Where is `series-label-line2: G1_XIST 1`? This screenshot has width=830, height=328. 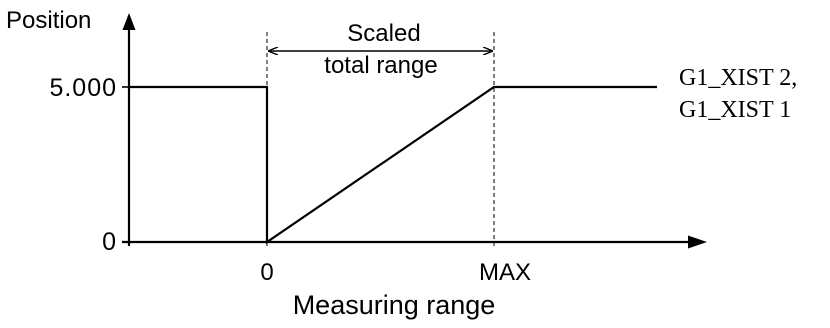
series-label-line2: G1_XIST 1 is located at coordinates (735, 110).